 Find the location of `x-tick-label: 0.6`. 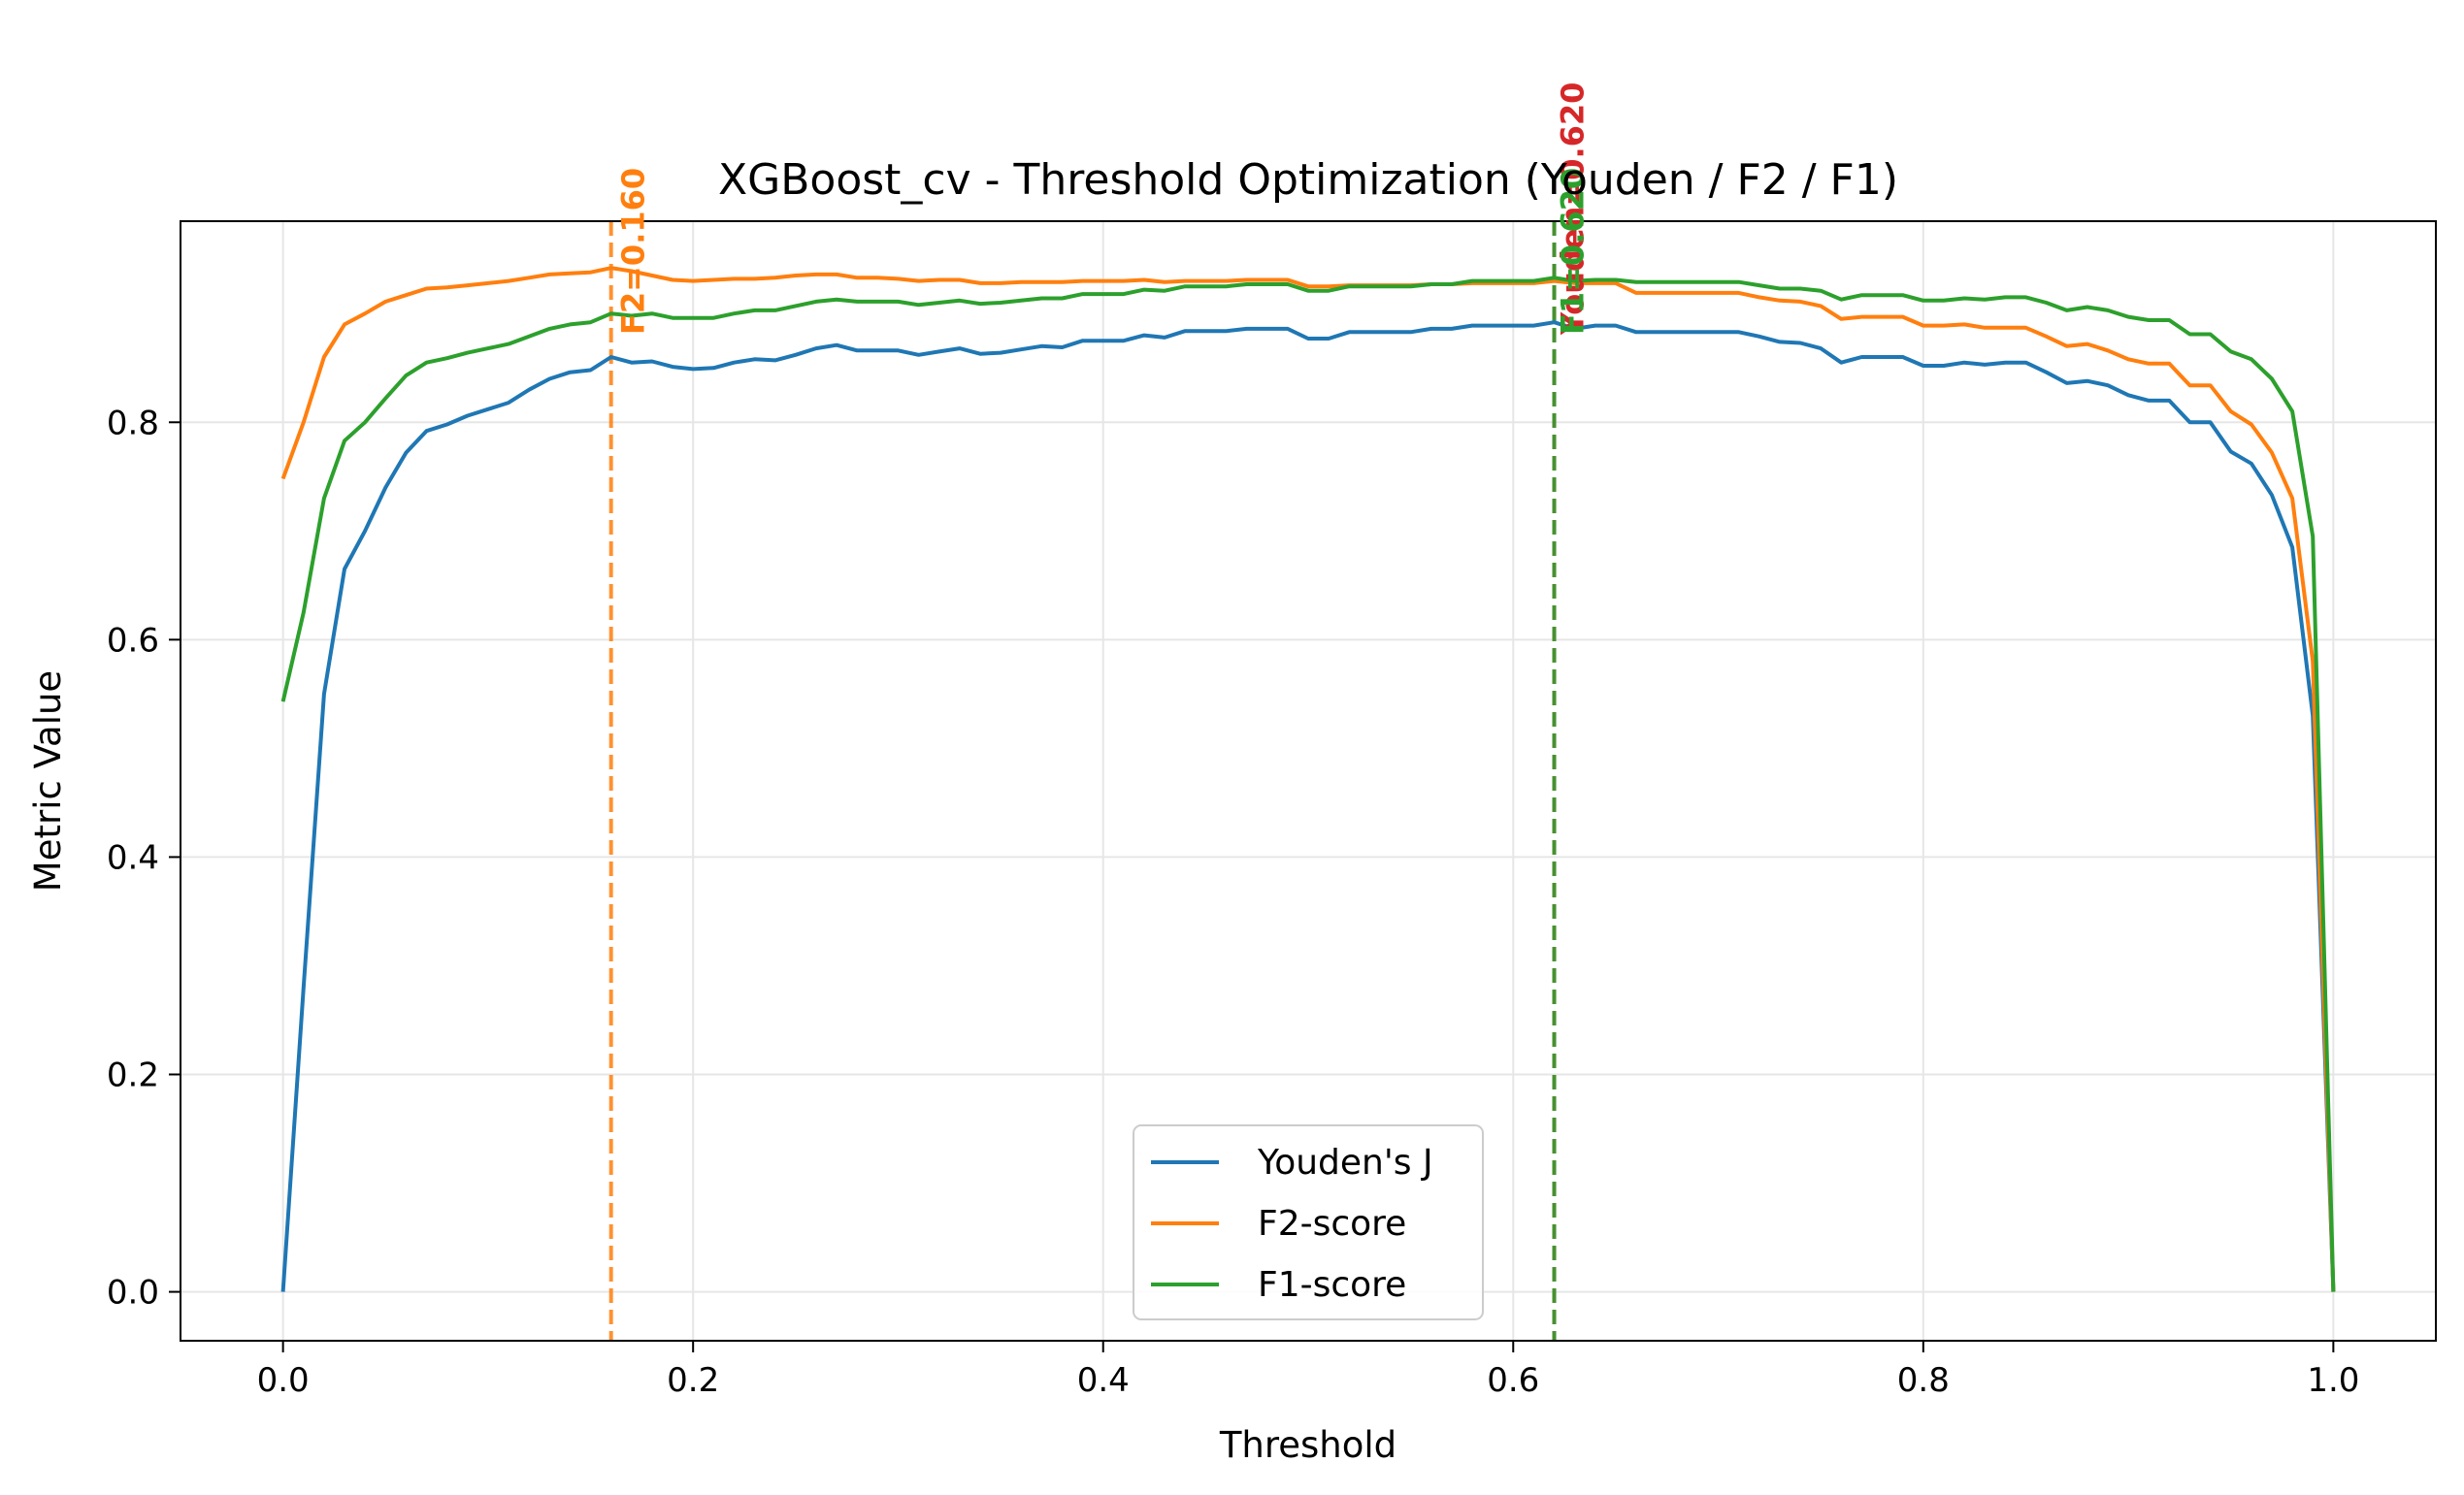

x-tick-label: 0.6 is located at coordinates (1513, 1380).